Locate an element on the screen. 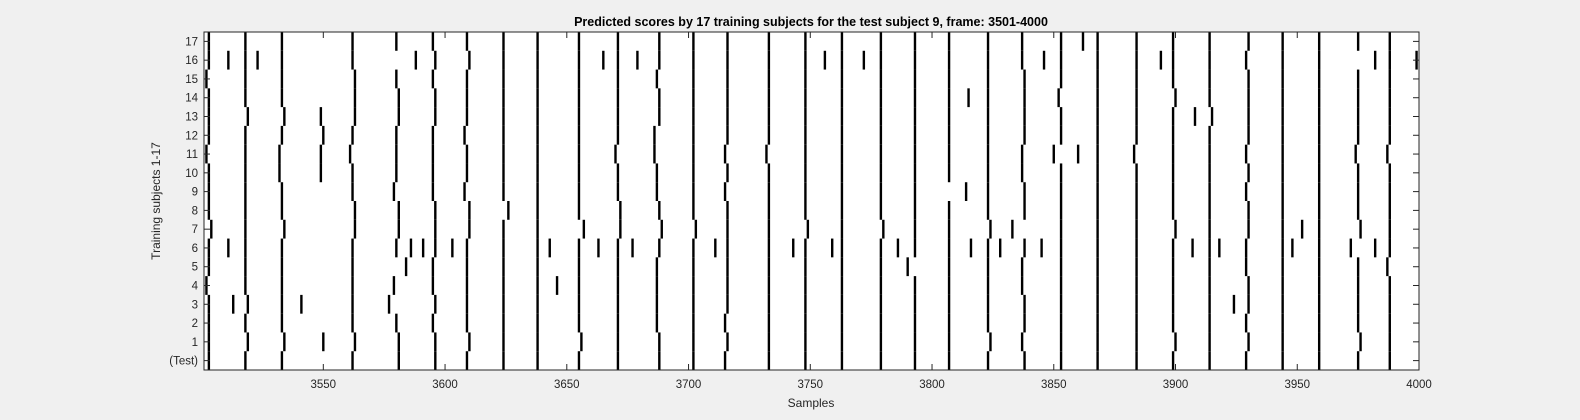 The height and width of the screenshot is (420, 1580). y-tick-label: 6 is located at coordinates (195, 249).